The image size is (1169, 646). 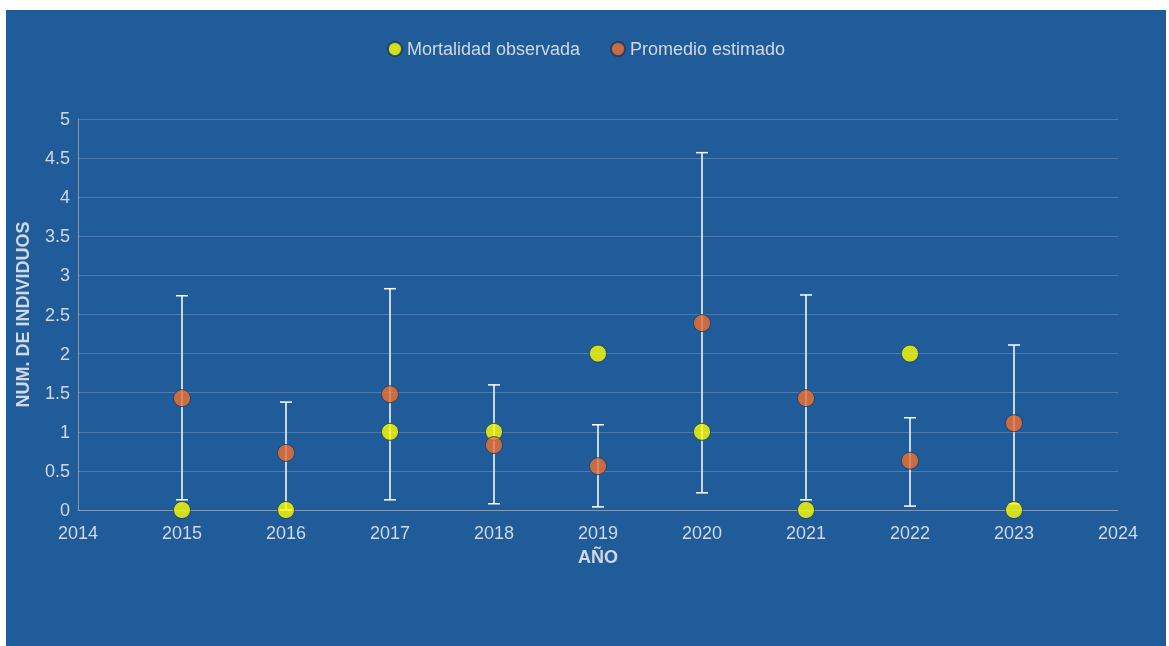 I want to click on x-tick-label: 2018, so click(x=494, y=533).